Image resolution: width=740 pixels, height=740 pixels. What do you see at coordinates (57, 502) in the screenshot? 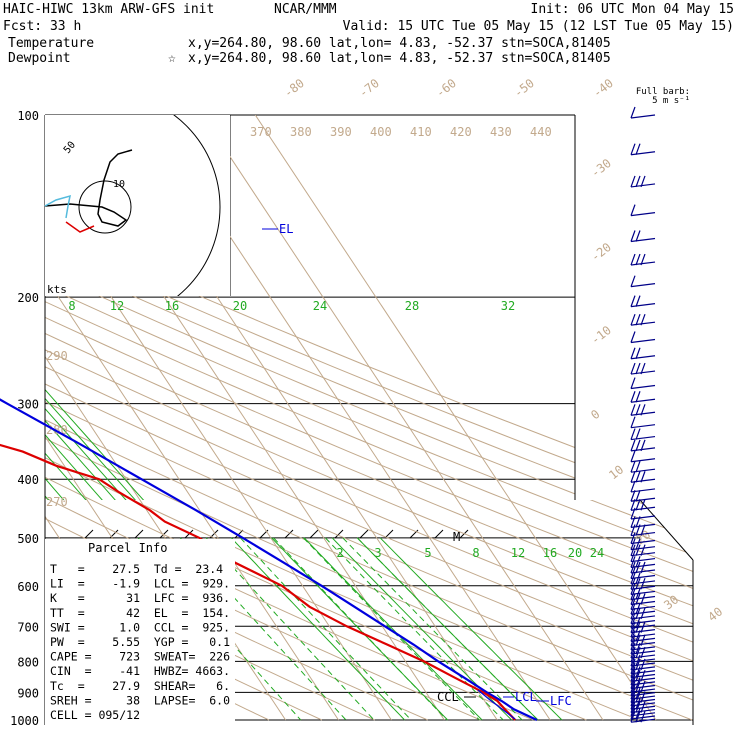
I see `theta-label-left: 270` at bounding box center [57, 502].